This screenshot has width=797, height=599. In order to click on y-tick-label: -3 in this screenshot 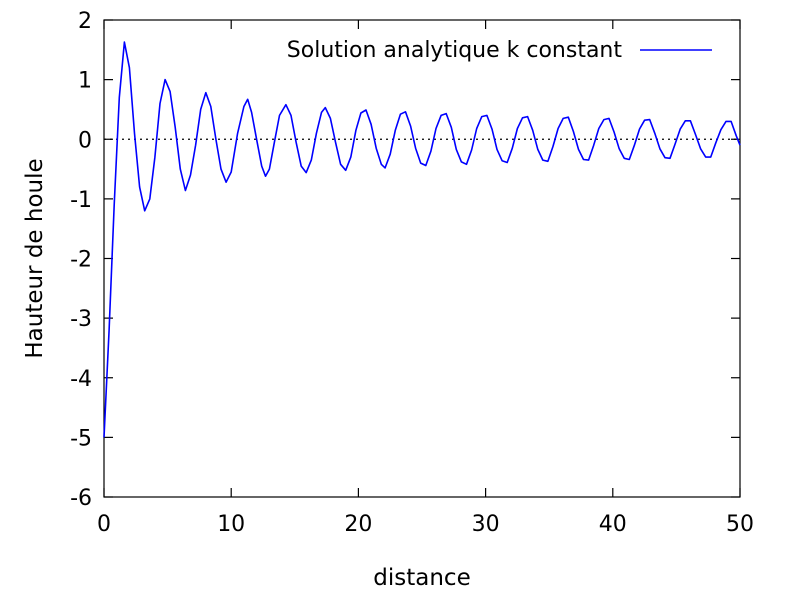, I will do `click(81, 319)`.